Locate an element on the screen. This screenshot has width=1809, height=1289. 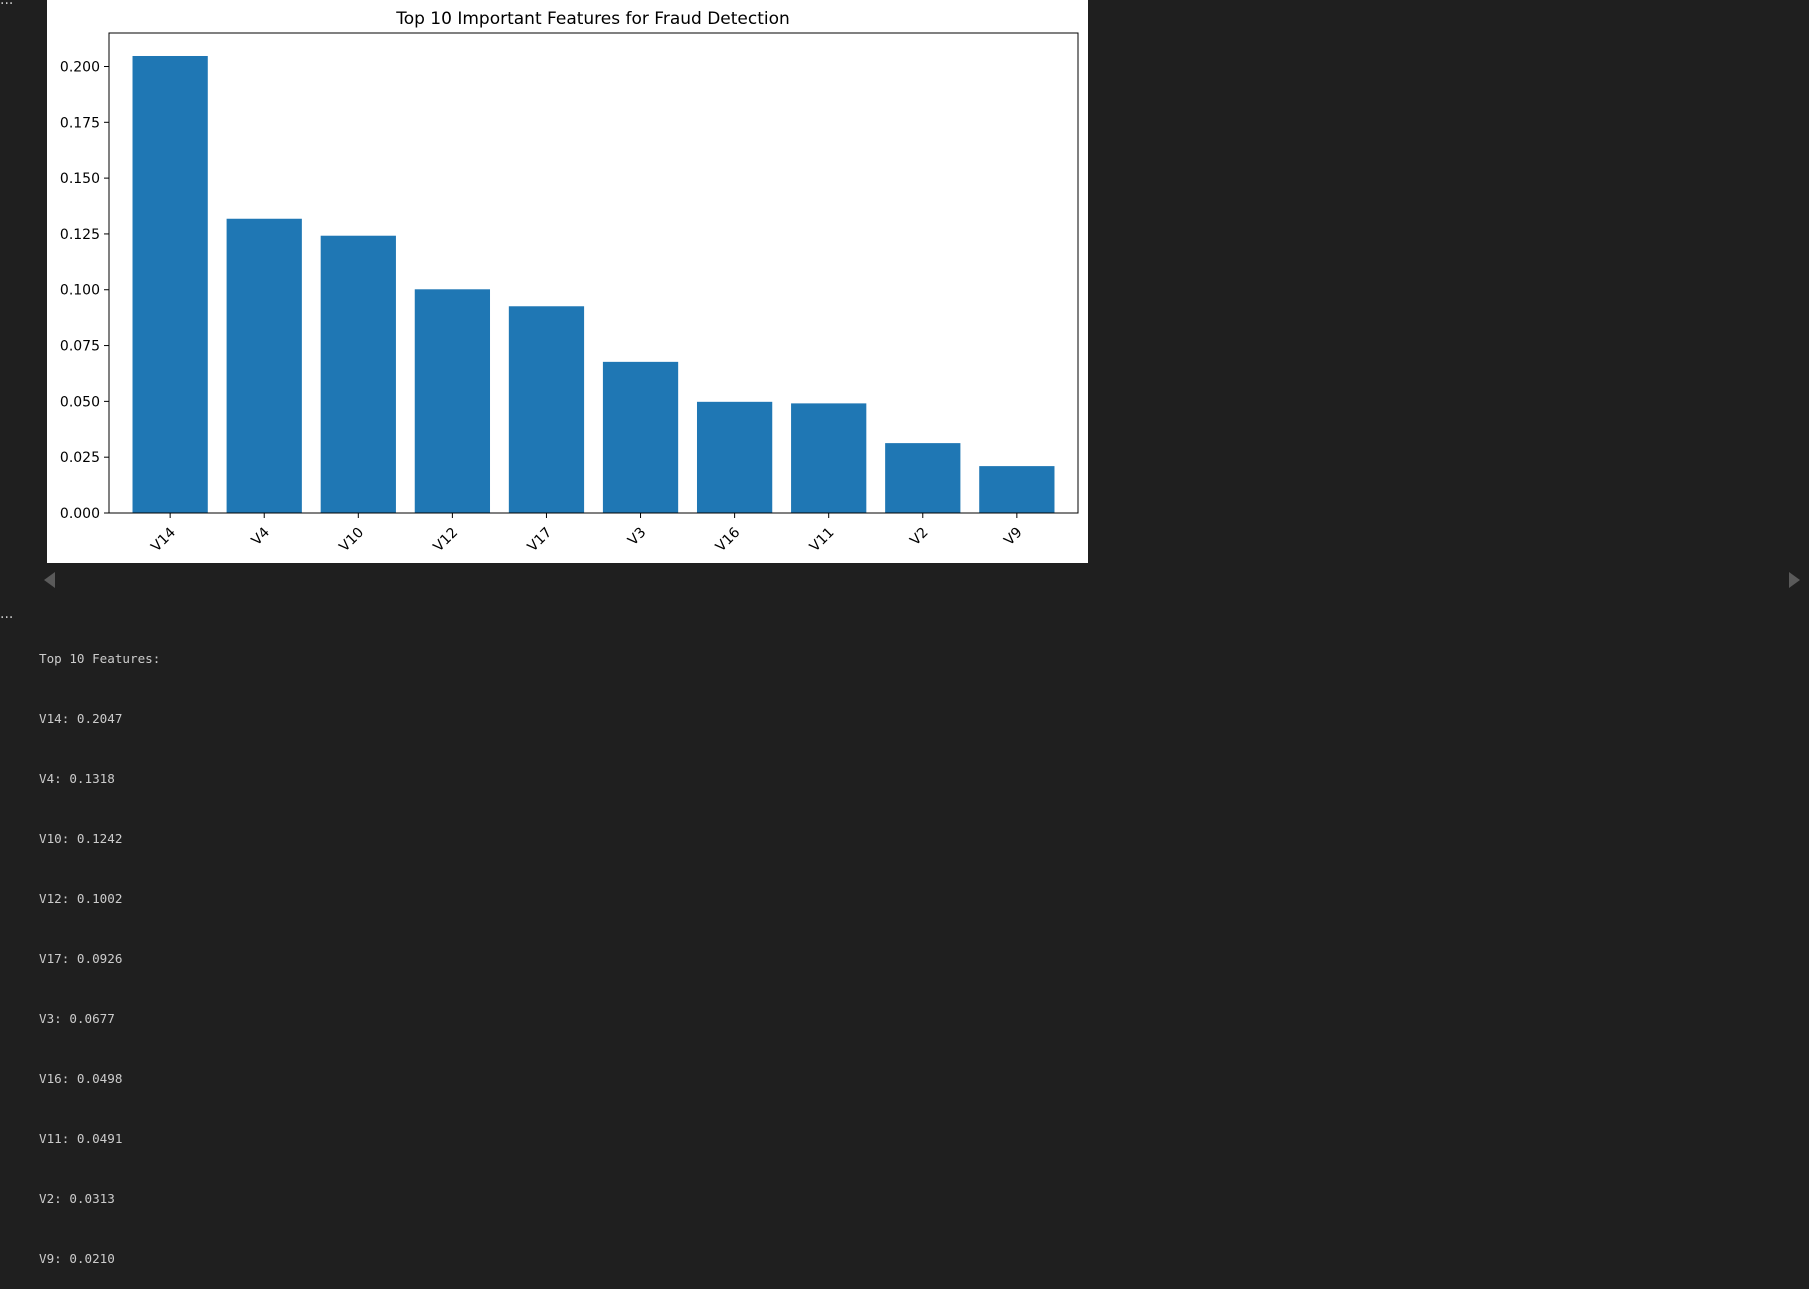
bar-v16 is located at coordinates (734, 457).